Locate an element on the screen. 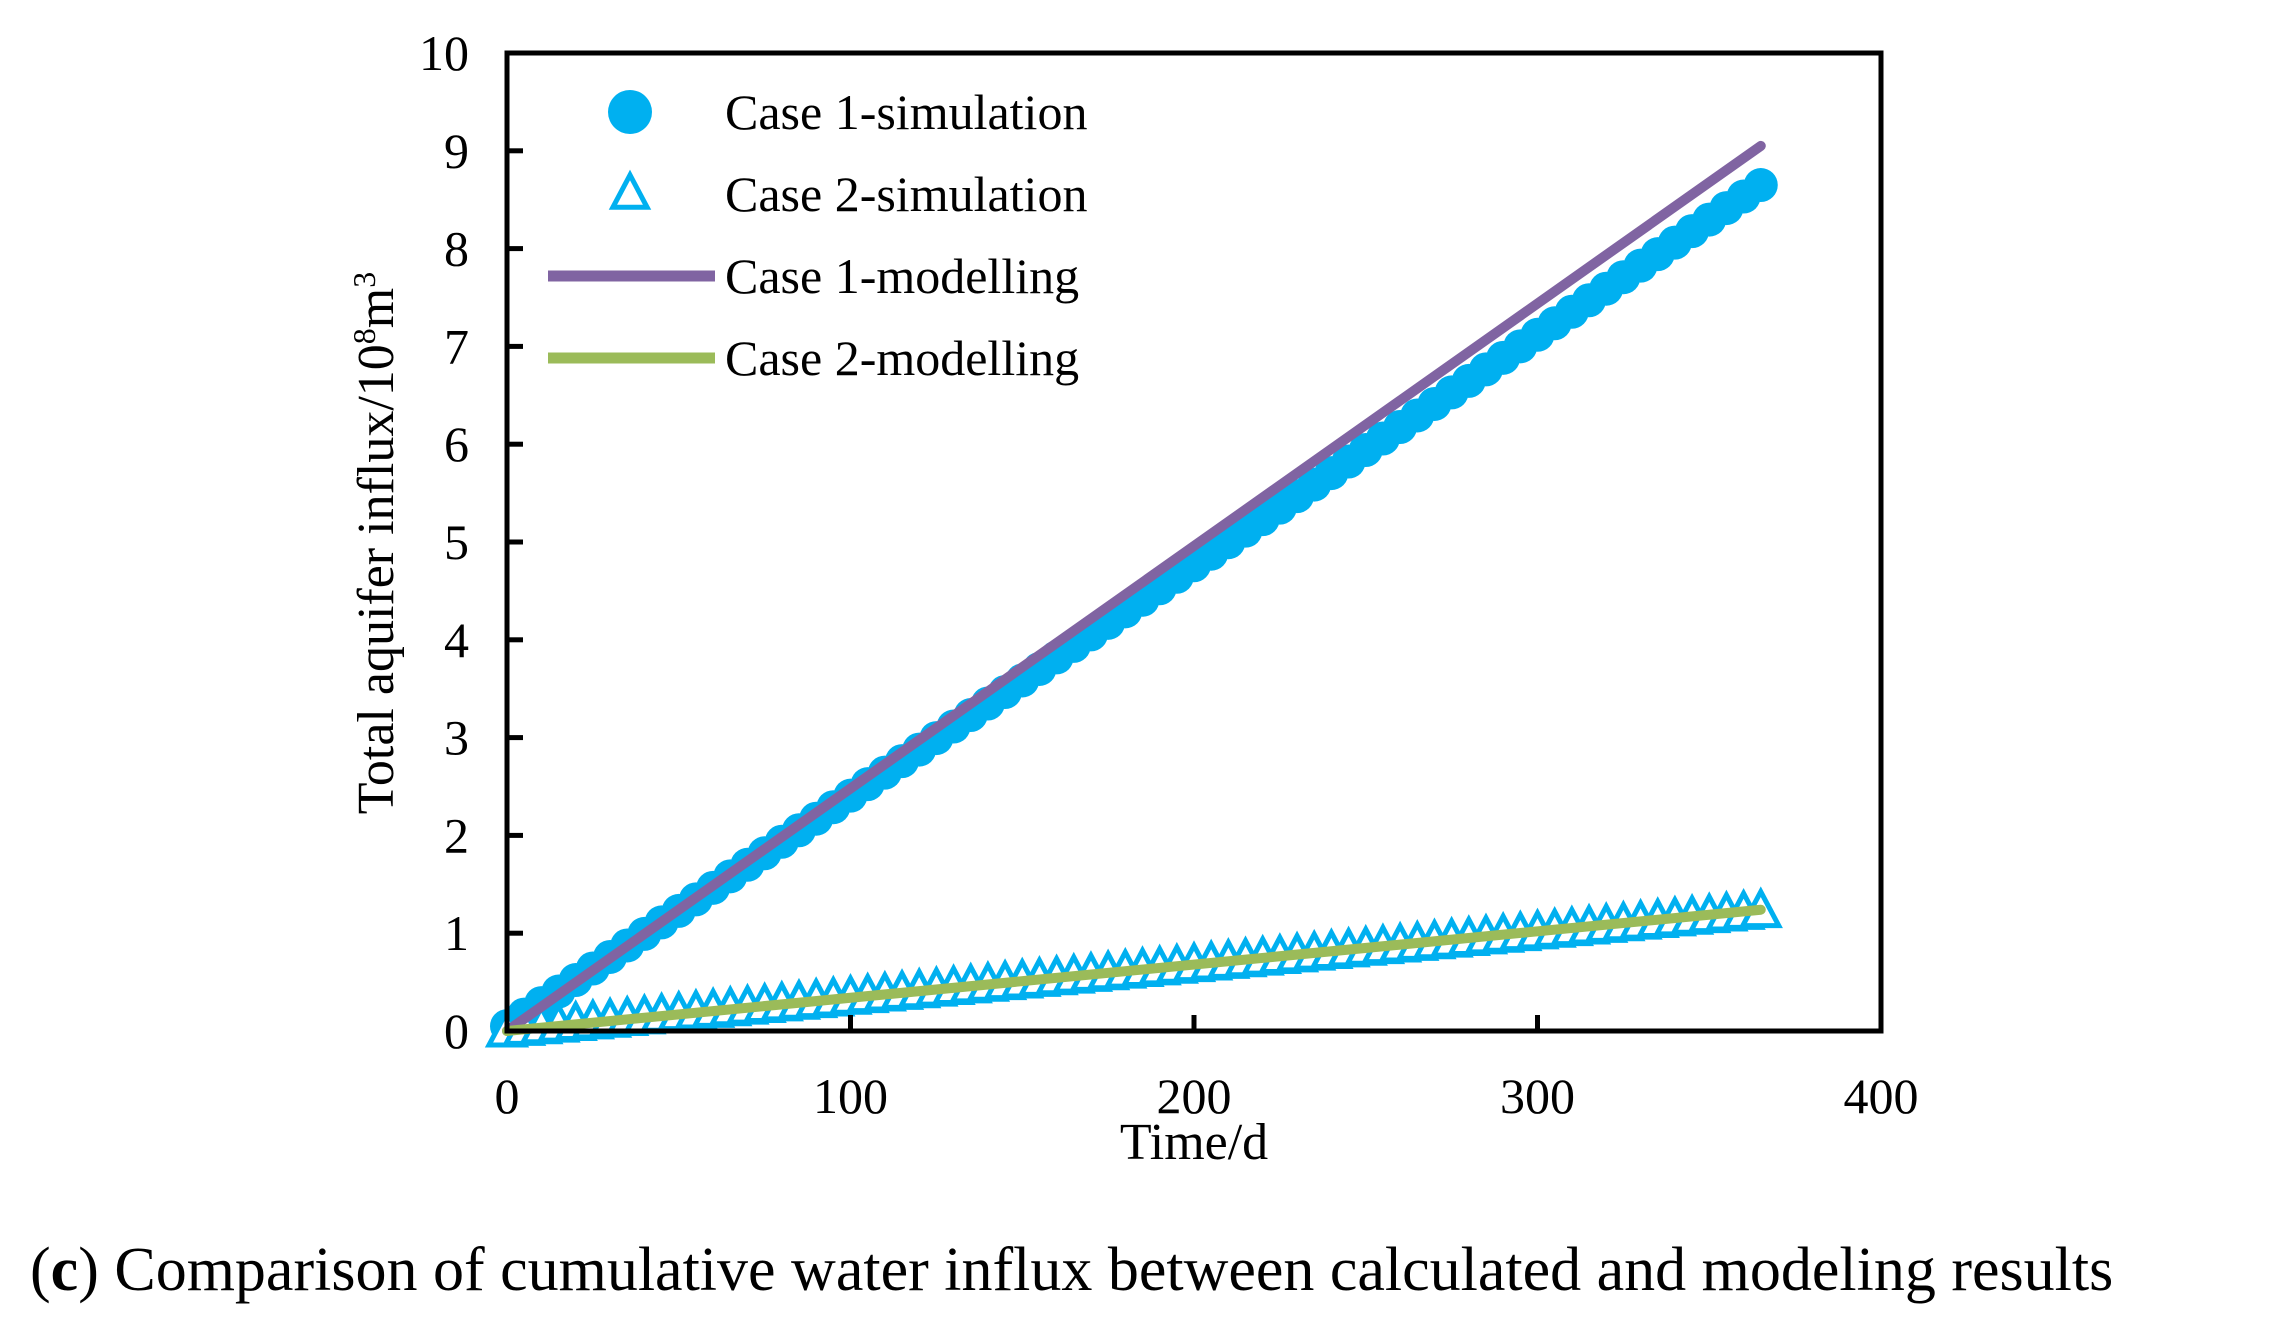 This screenshot has width=2288, height=1328. y-tick-label: 8 is located at coordinates (456, 249).